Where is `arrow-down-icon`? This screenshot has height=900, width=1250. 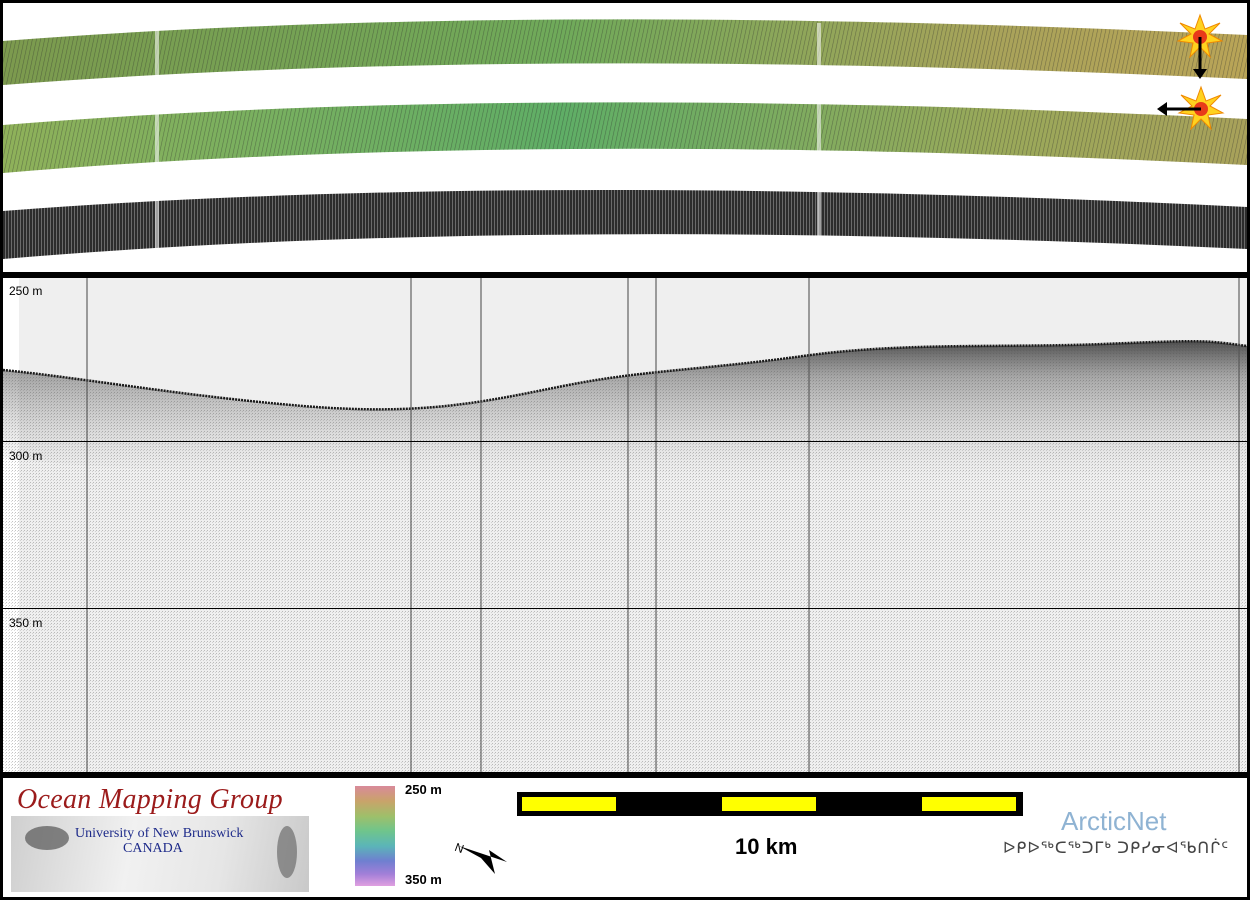 arrow-down-icon is located at coordinates (1200, 58).